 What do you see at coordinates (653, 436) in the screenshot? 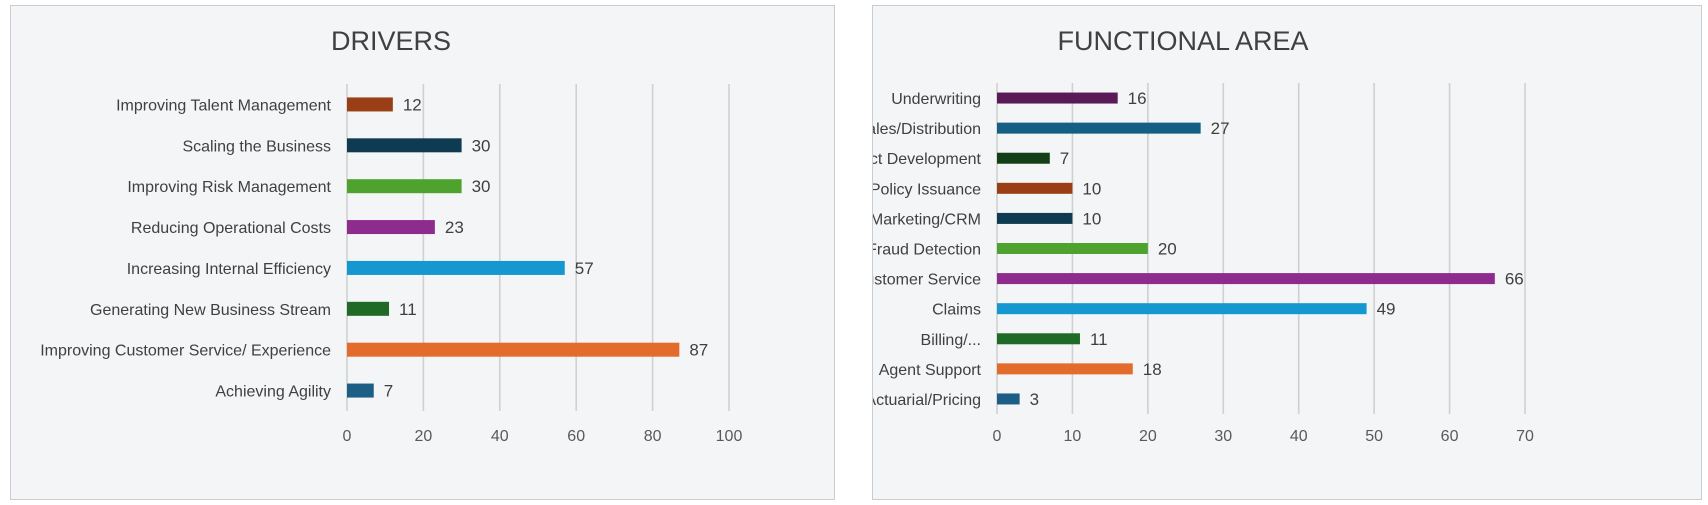
I see `drivers-tick-label: 80` at bounding box center [653, 436].